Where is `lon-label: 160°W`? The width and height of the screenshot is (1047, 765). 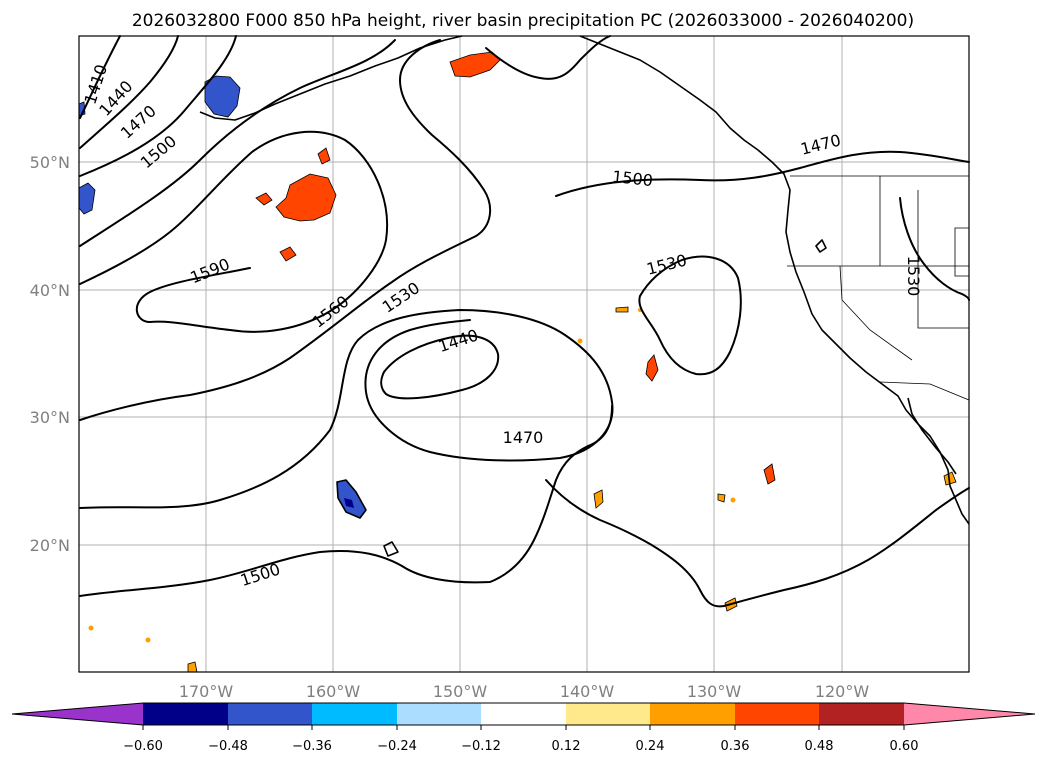
lon-label: 160°W is located at coordinates (333, 691).